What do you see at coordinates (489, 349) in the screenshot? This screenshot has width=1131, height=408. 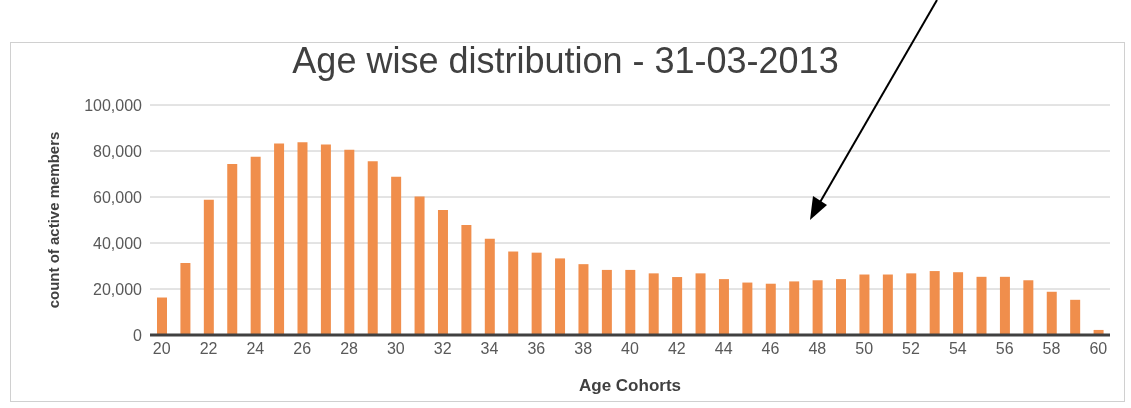 I see `x-tick-label: 34` at bounding box center [489, 349].